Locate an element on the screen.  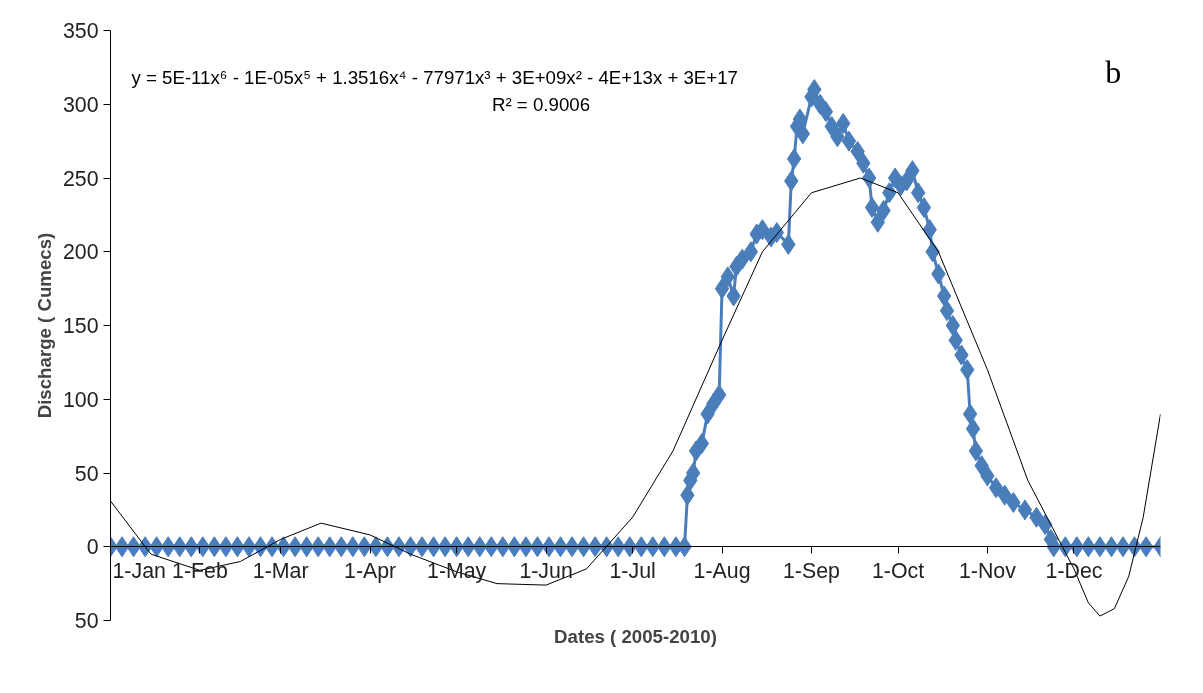
annotation: y = 5E-11x⁶ - 1E-05x⁵ + 1.3516x⁴ - 77971x³ + 3E+09x² - 4E+13x + 3E+17 is located at coordinates (434, 78).